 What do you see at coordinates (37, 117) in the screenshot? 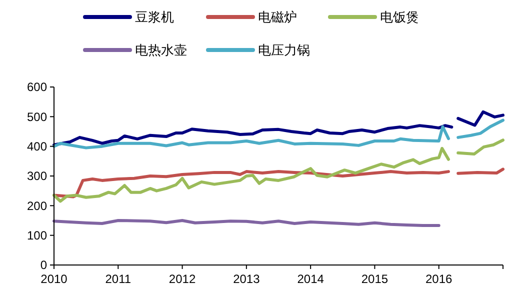
I see `y-tick-label: 500` at bounding box center [37, 117].